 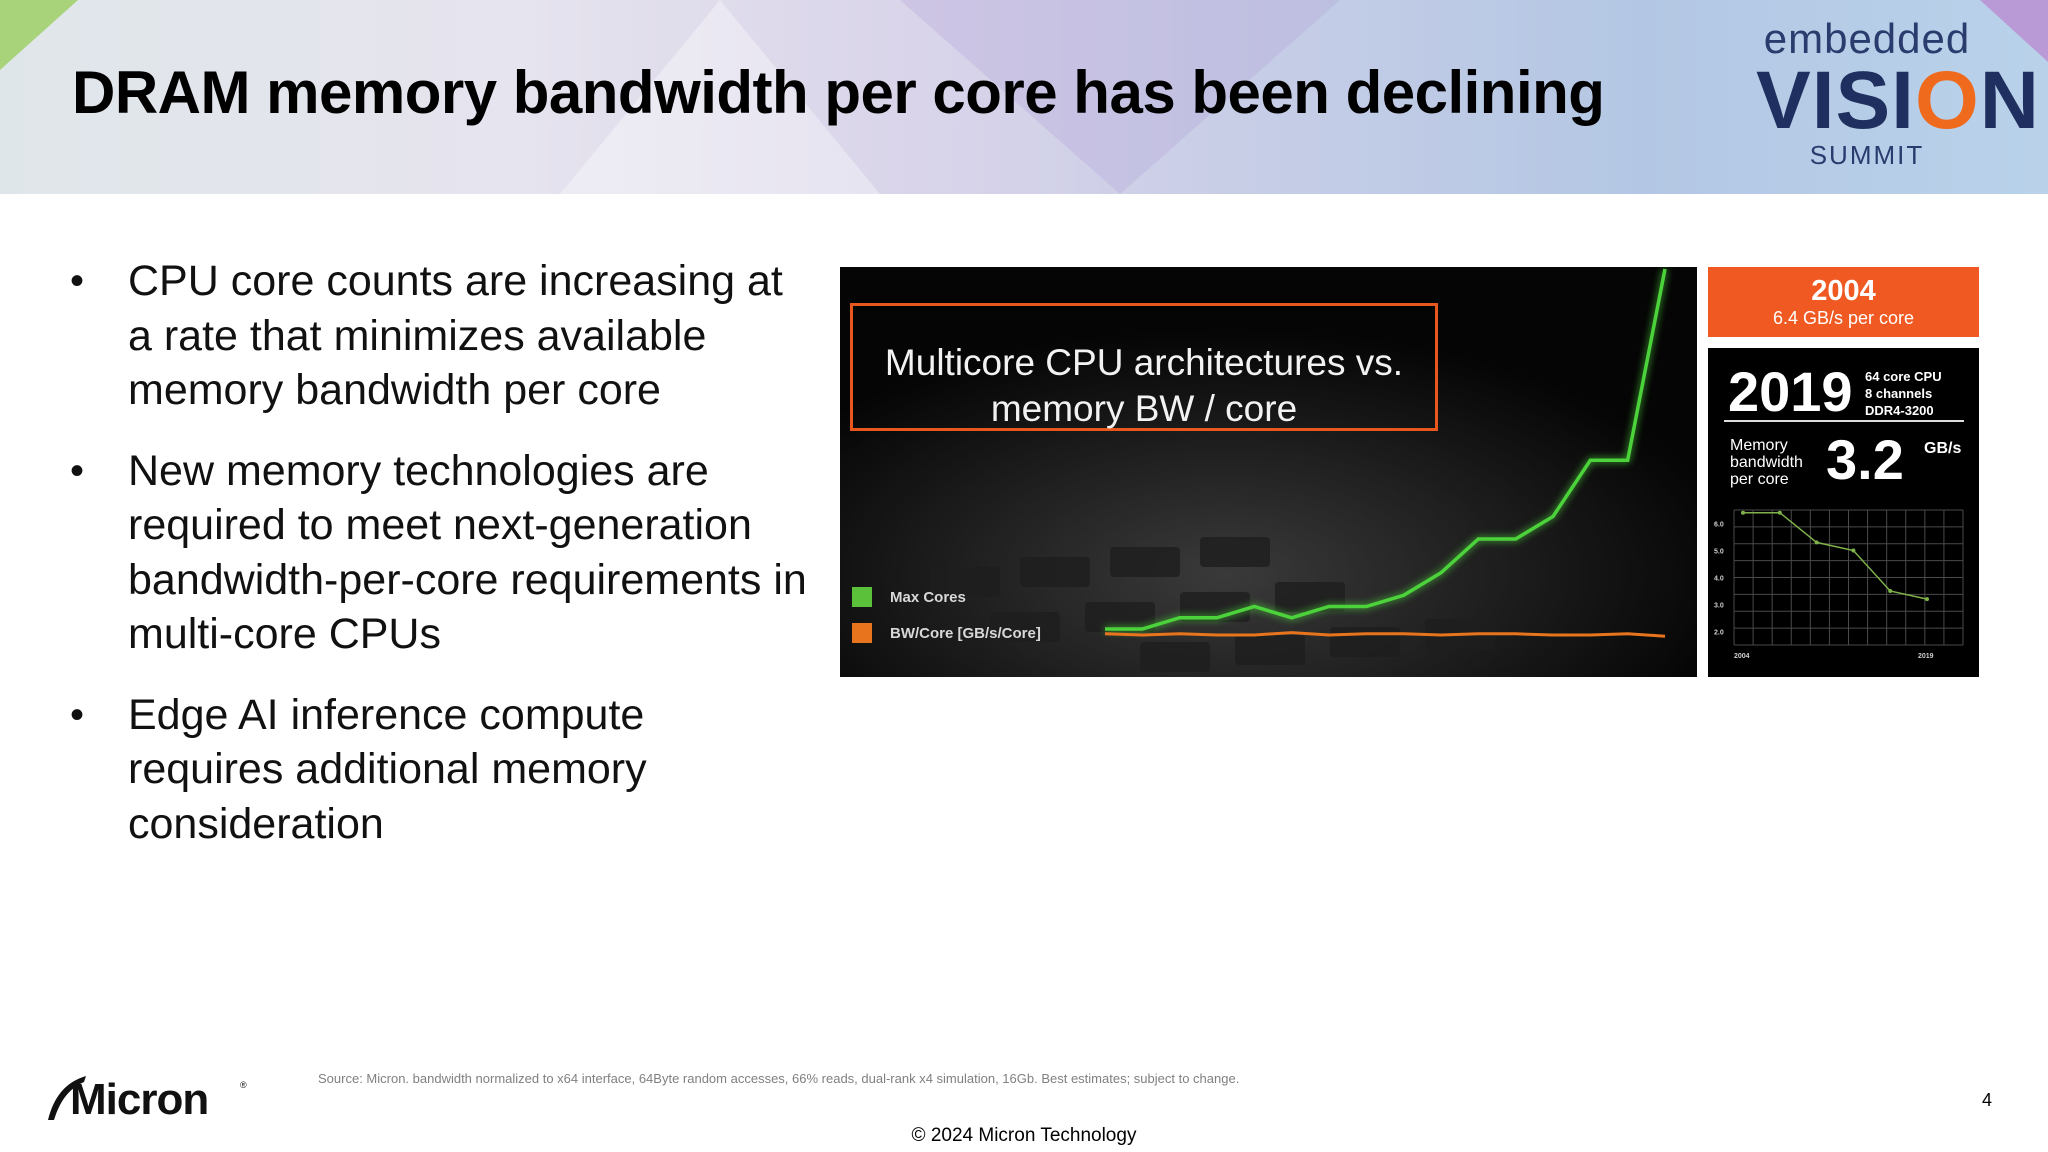 I want to click on legend-item-bw-core: BW/Core [GB/s/Core], so click(x=946, y=633).